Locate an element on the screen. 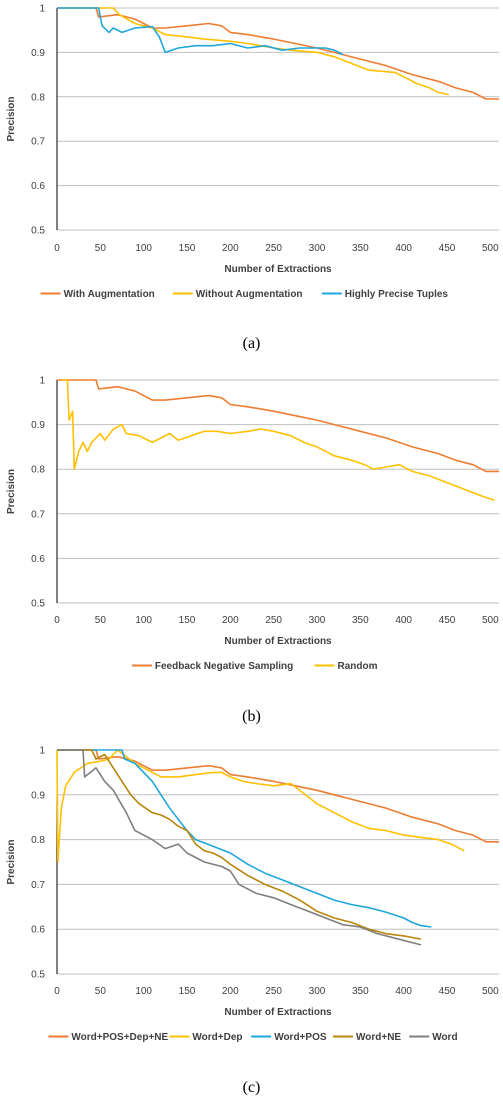  series-line-word-dep is located at coordinates (260, 806).